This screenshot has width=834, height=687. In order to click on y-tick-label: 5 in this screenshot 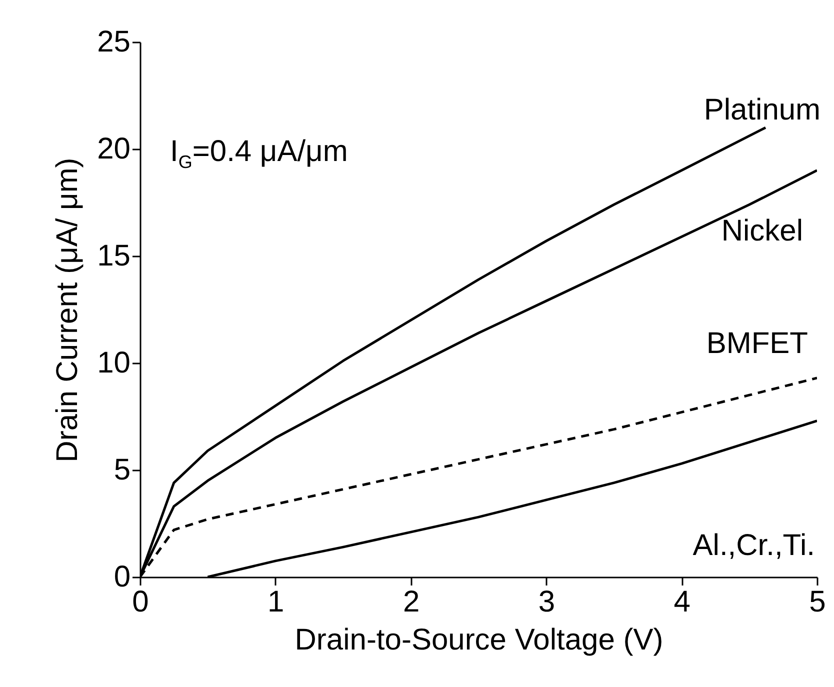, I will do `click(122, 470)`.